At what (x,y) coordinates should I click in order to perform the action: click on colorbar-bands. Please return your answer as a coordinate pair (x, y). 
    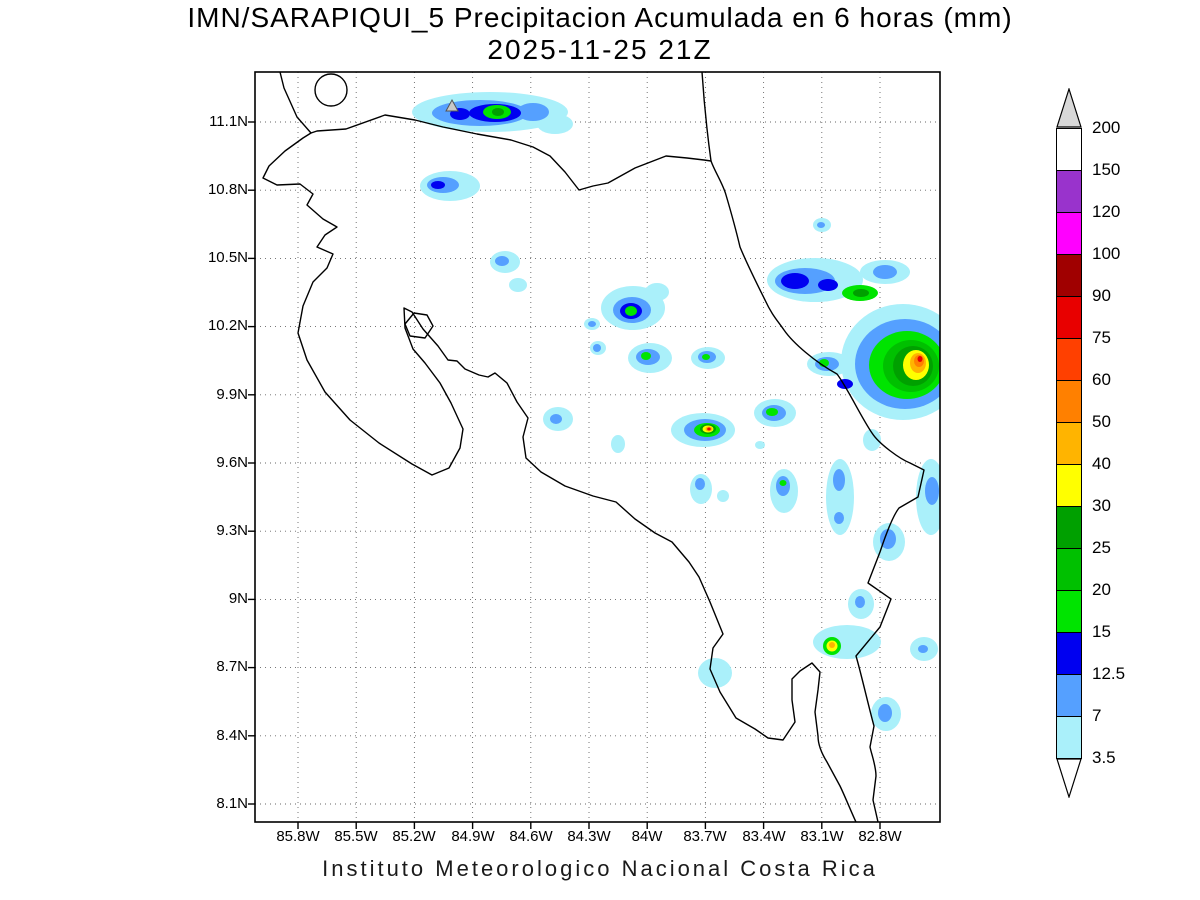
    Looking at the image, I should click on (1069, 443).